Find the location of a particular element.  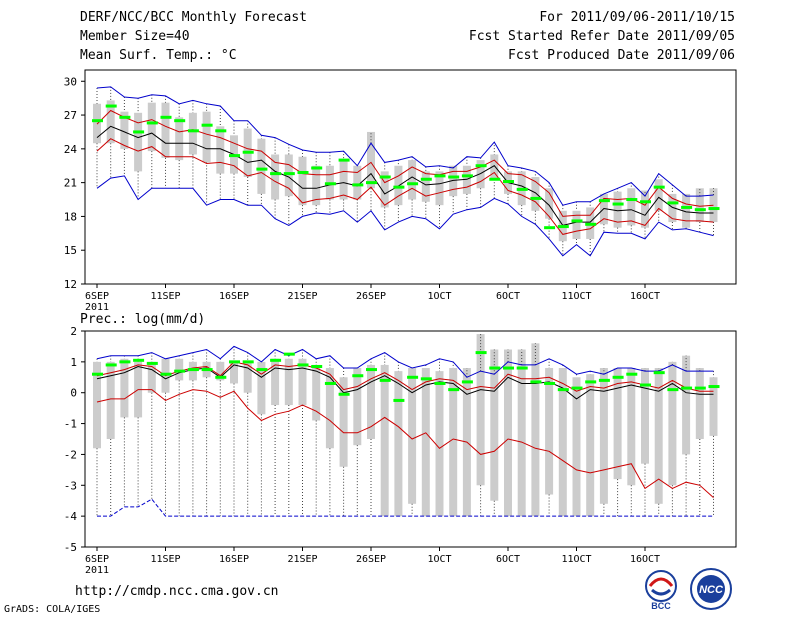

prec-y-tick-label: 2 is located at coordinates (73, 331).